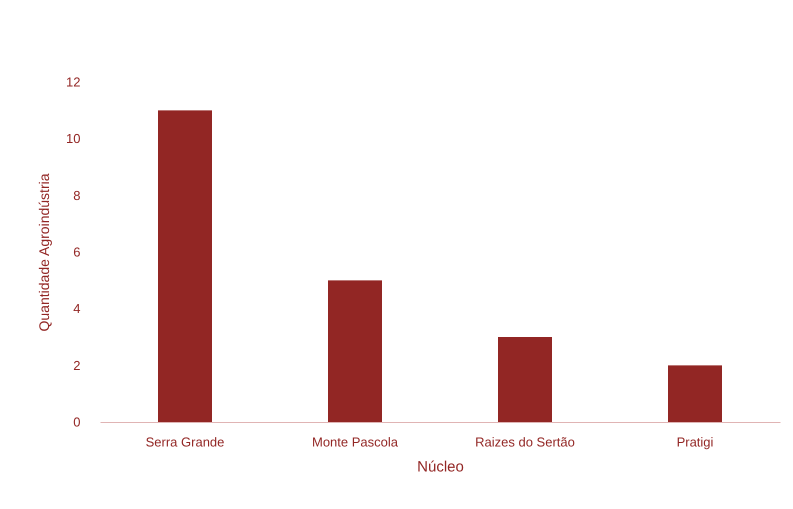 This screenshot has width=793, height=509. Describe the element at coordinates (73, 138) in the screenshot. I see `y-tick-label: 10` at that location.